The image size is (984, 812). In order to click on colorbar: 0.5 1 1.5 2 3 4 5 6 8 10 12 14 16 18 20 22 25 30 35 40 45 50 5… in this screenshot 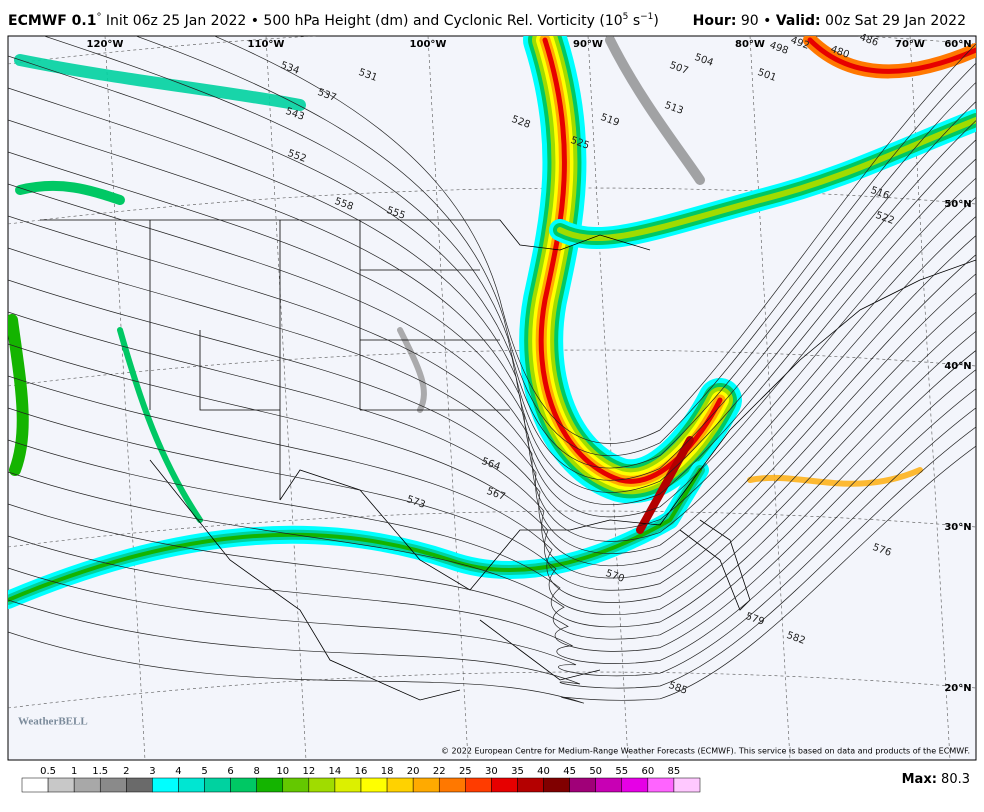, I will do `click(361, 779)`.